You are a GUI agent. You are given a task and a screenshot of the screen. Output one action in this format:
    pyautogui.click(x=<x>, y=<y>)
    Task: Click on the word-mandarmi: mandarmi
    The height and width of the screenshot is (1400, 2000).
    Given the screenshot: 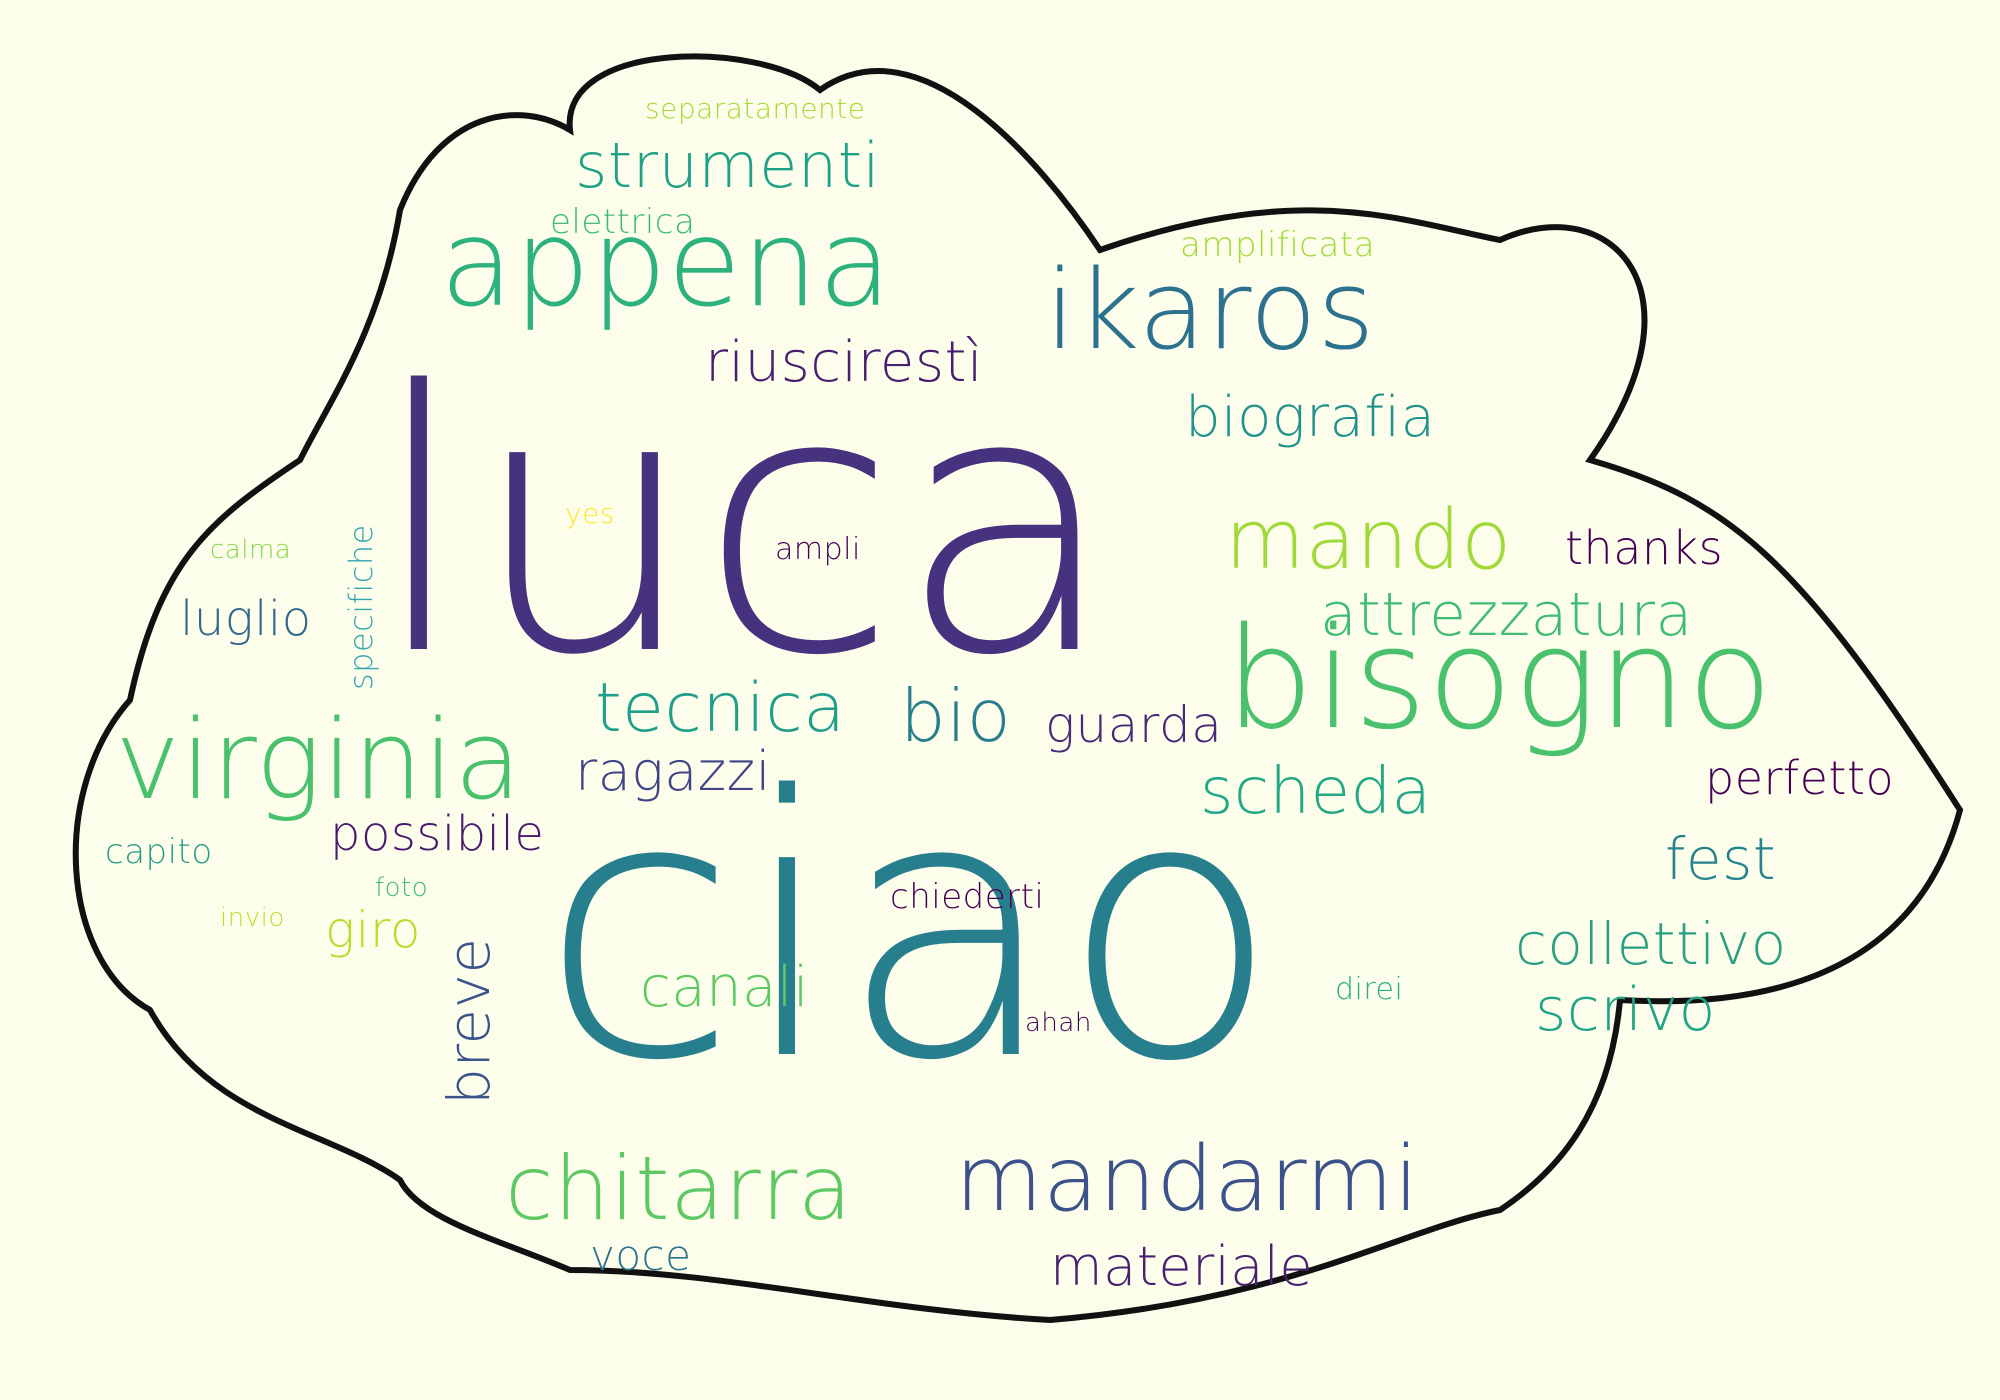 What is the action you would take?
    pyautogui.click(x=1187, y=1179)
    